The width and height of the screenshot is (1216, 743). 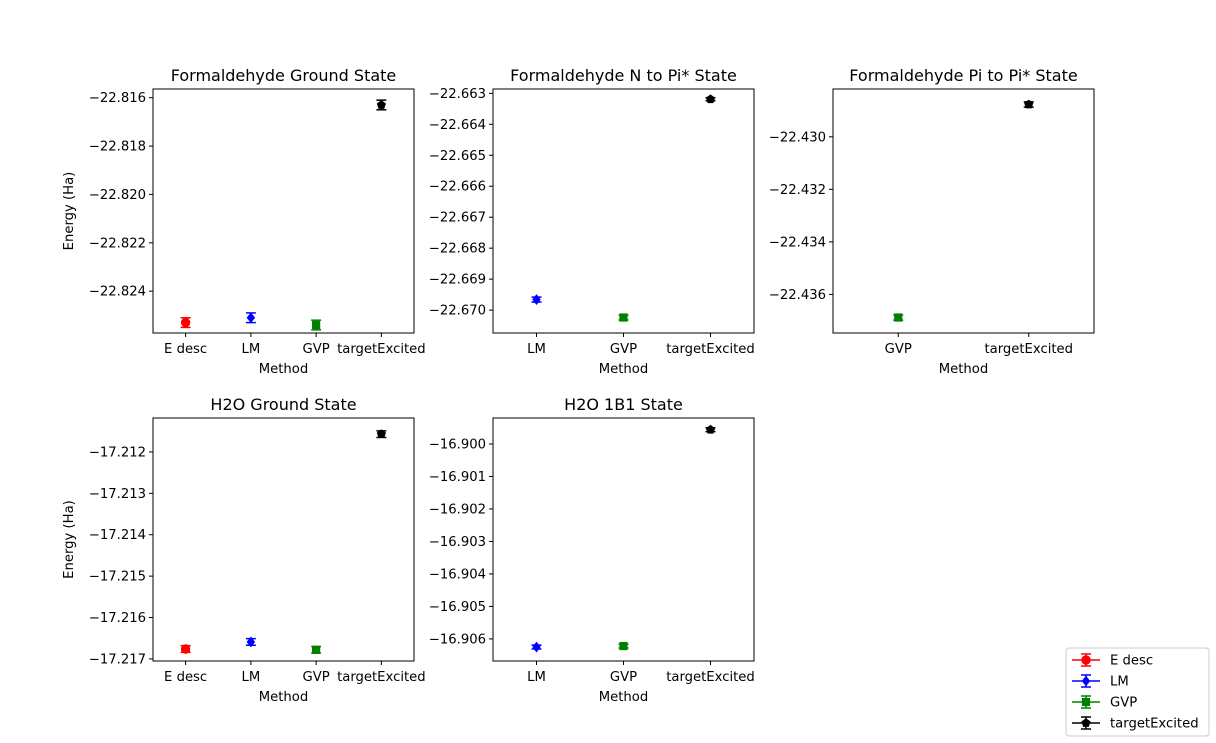 I want to click on y-tick-label: −22.666, so click(x=457, y=187).